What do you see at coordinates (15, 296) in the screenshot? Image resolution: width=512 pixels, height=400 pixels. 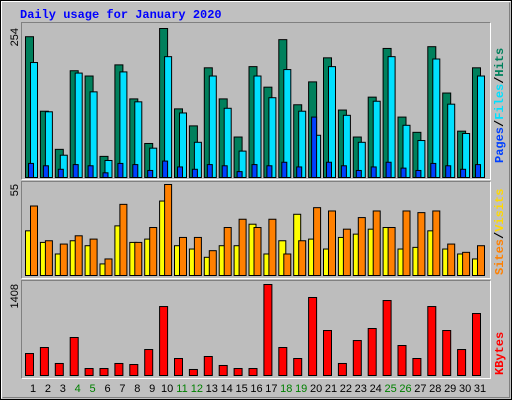 I see `y-tick-label: 1408` at bounding box center [15, 296].